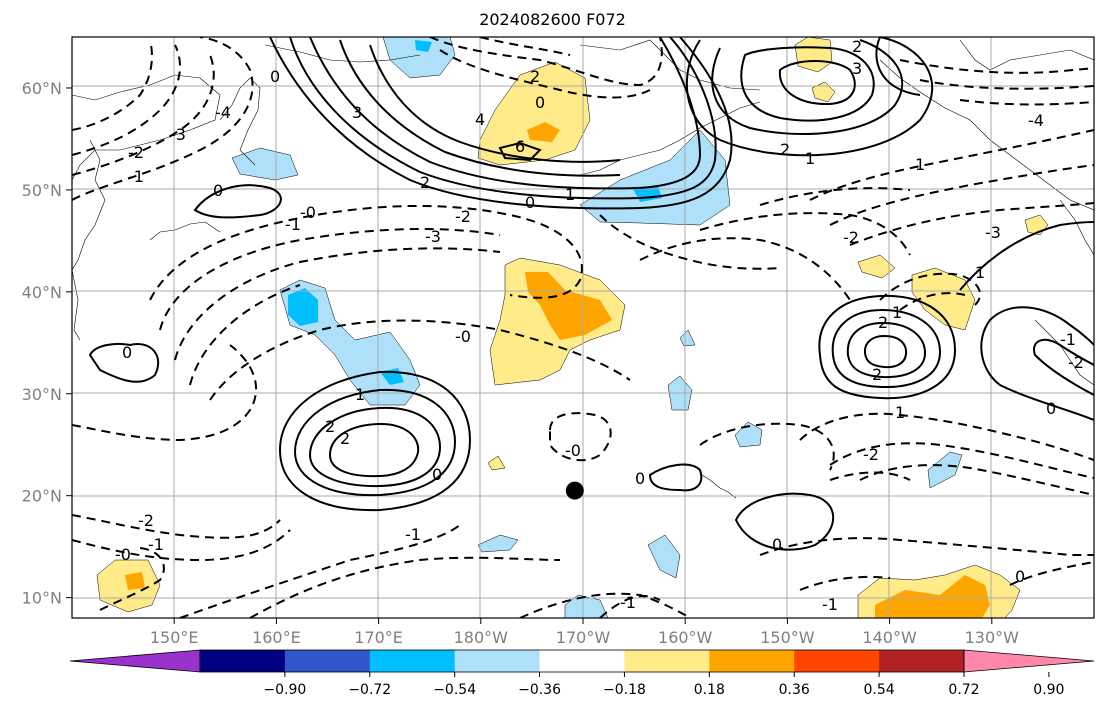 The width and height of the screenshot is (1105, 712). What do you see at coordinates (1048, 690) in the screenshot?
I see `colorbar-tick-label: 0.90` at bounding box center [1048, 690].